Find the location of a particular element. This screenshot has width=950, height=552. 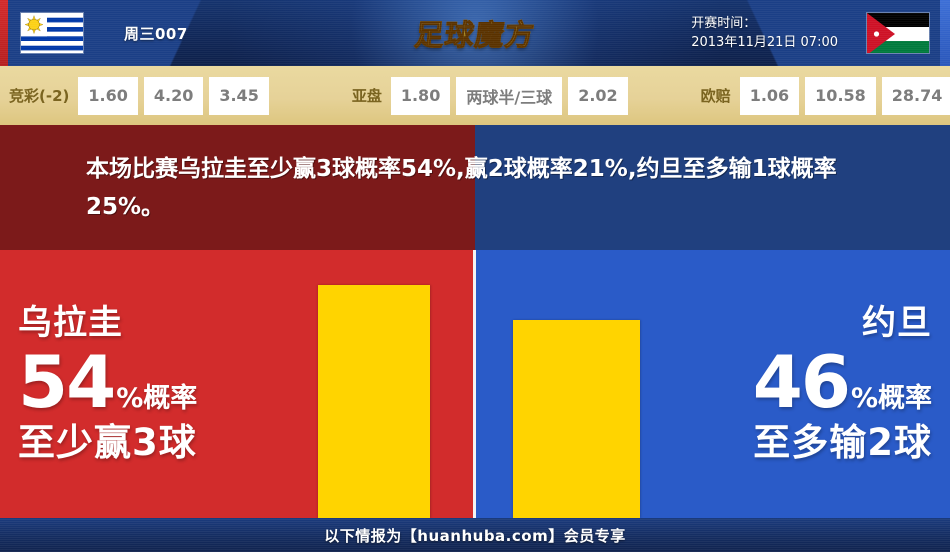

odds-cell-jingcai-1: 1.60 is located at coordinates (108, 95).